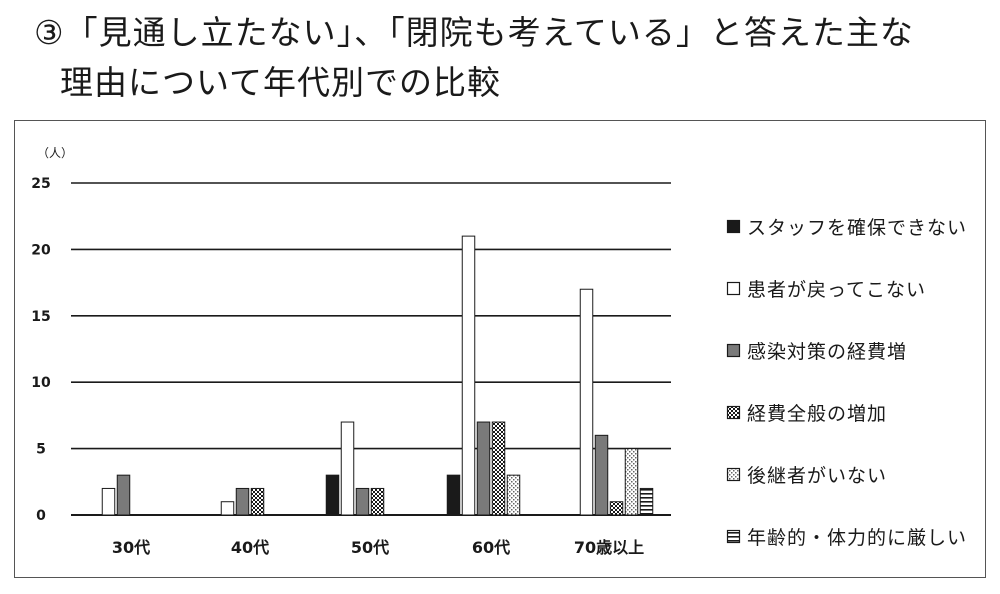 The image size is (1000, 594). Describe the element at coordinates (41, 450) in the screenshot. I see `y-tick-label: 5` at that location.